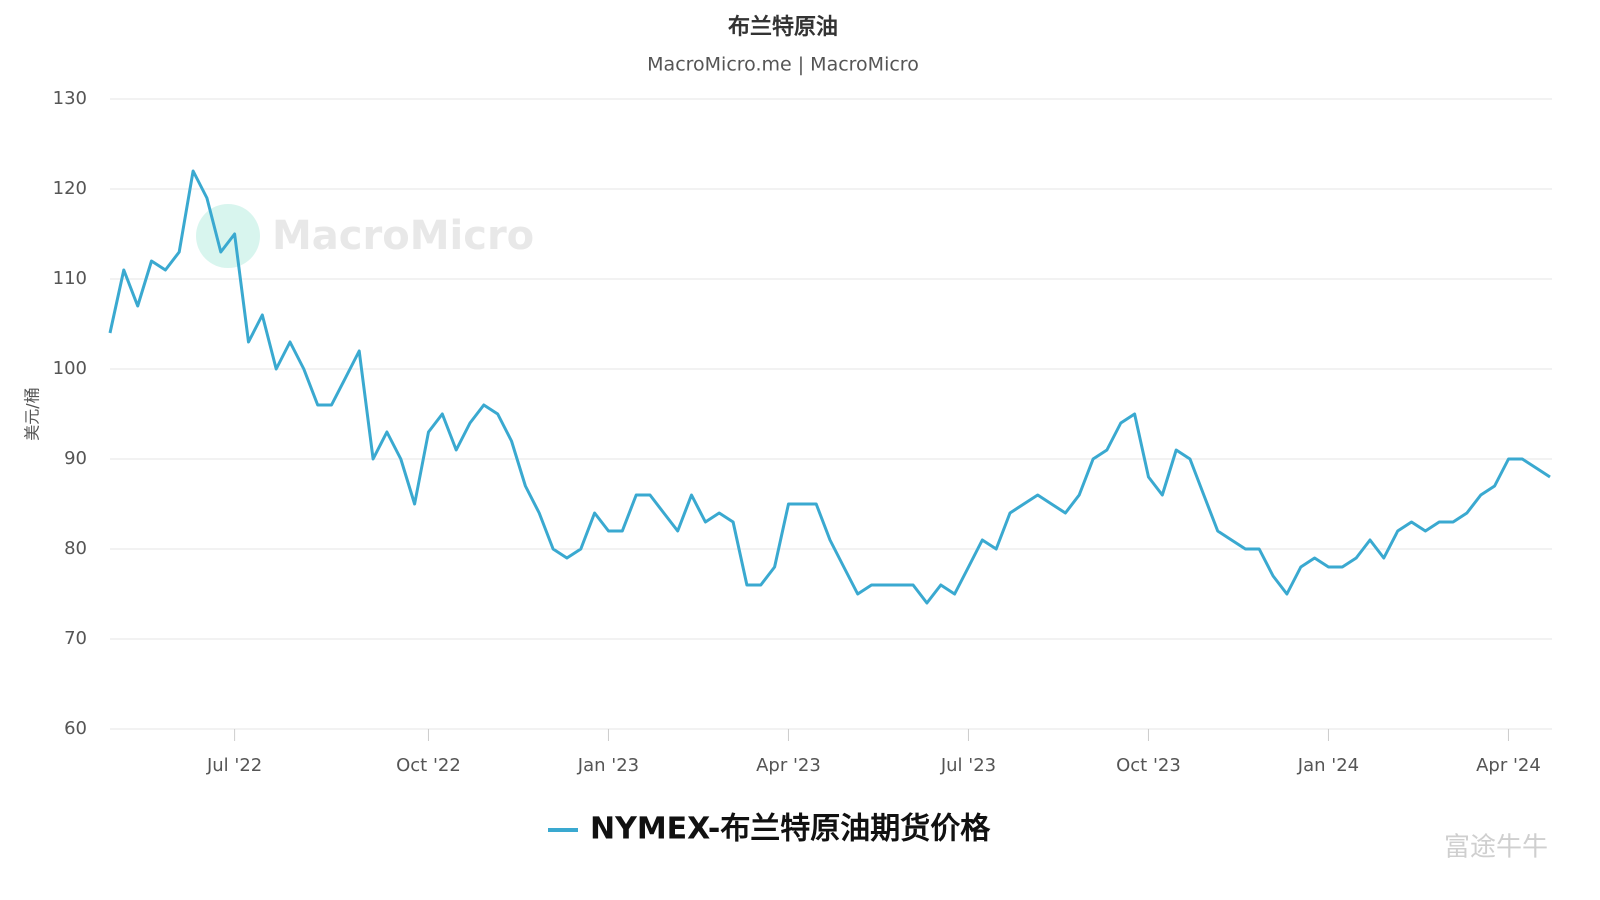 The width and height of the screenshot is (1600, 900). What do you see at coordinates (1328, 765) in the screenshot?
I see `x-tick-label: Jan '24` at bounding box center [1328, 765].